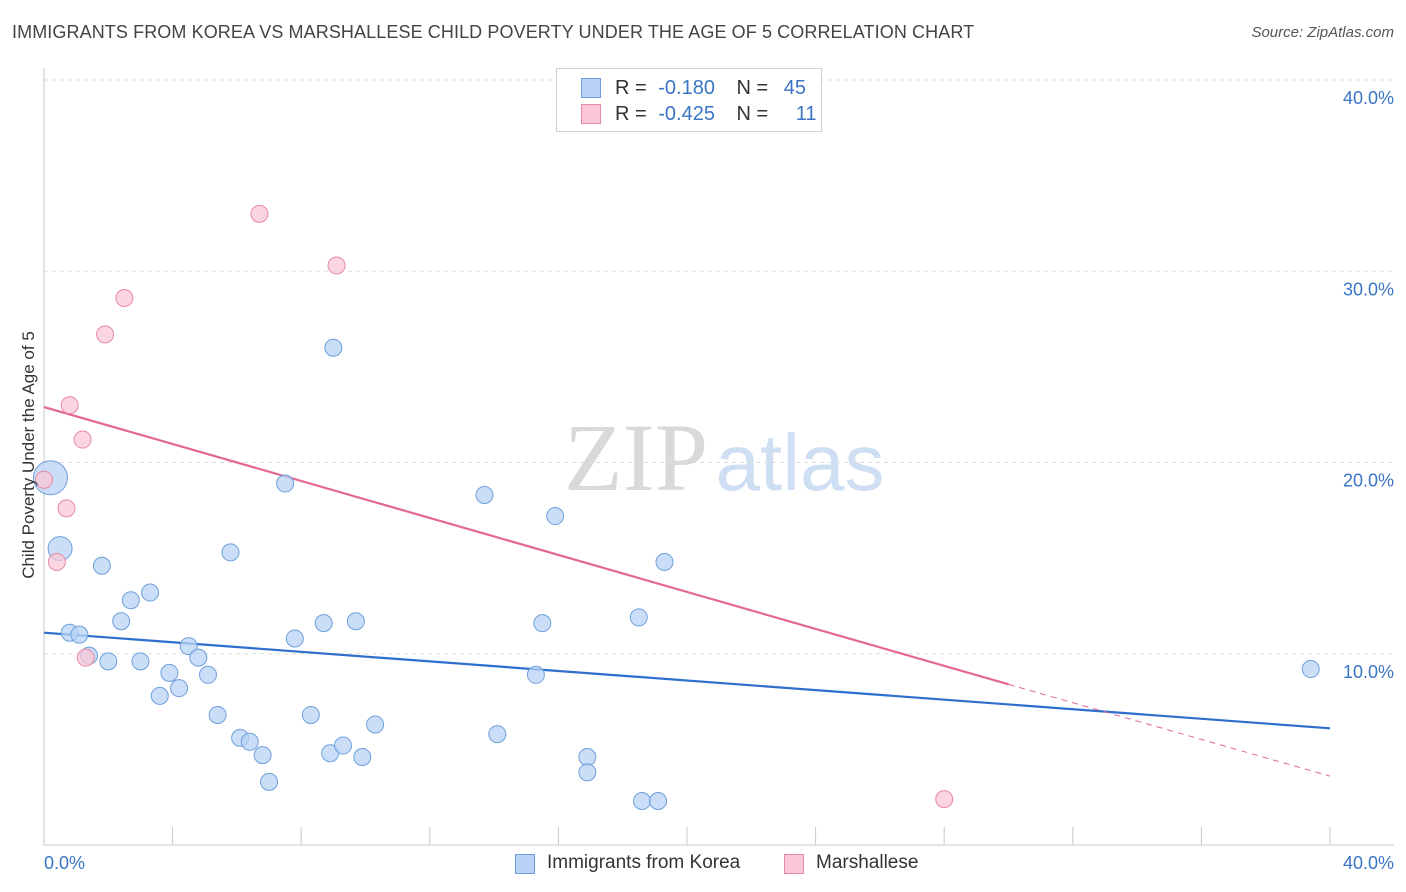 This screenshot has height=892, width=1406. What do you see at coordinates (687, 680) in the screenshot?
I see `korea-trend-line` at bounding box center [687, 680].